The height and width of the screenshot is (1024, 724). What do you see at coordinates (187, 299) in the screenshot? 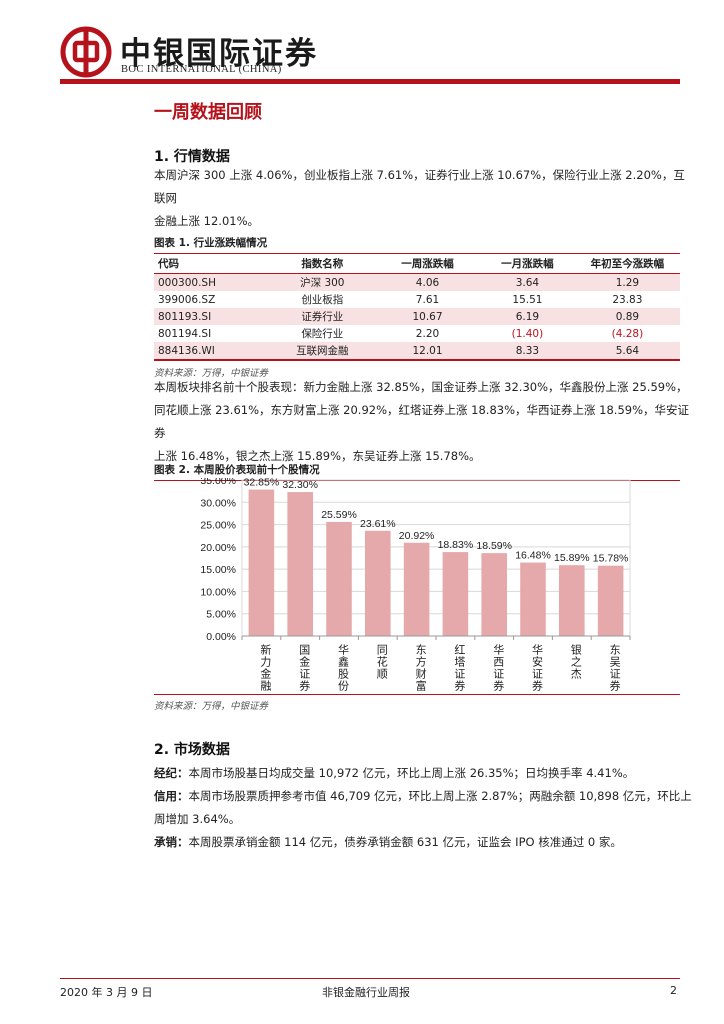
I see `cell-code: 399006.SZ` at bounding box center [187, 299].